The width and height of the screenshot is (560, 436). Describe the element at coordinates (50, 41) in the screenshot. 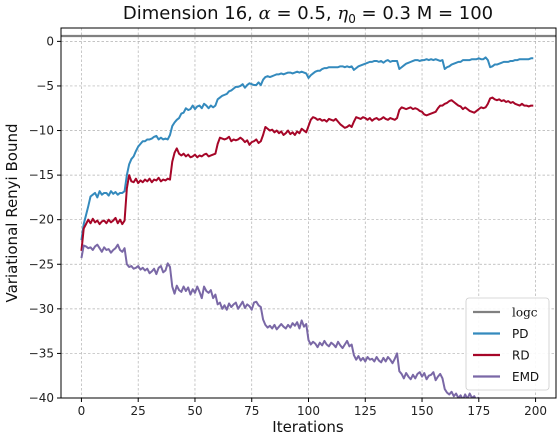

I see `y-tick-label: 0` at that location.